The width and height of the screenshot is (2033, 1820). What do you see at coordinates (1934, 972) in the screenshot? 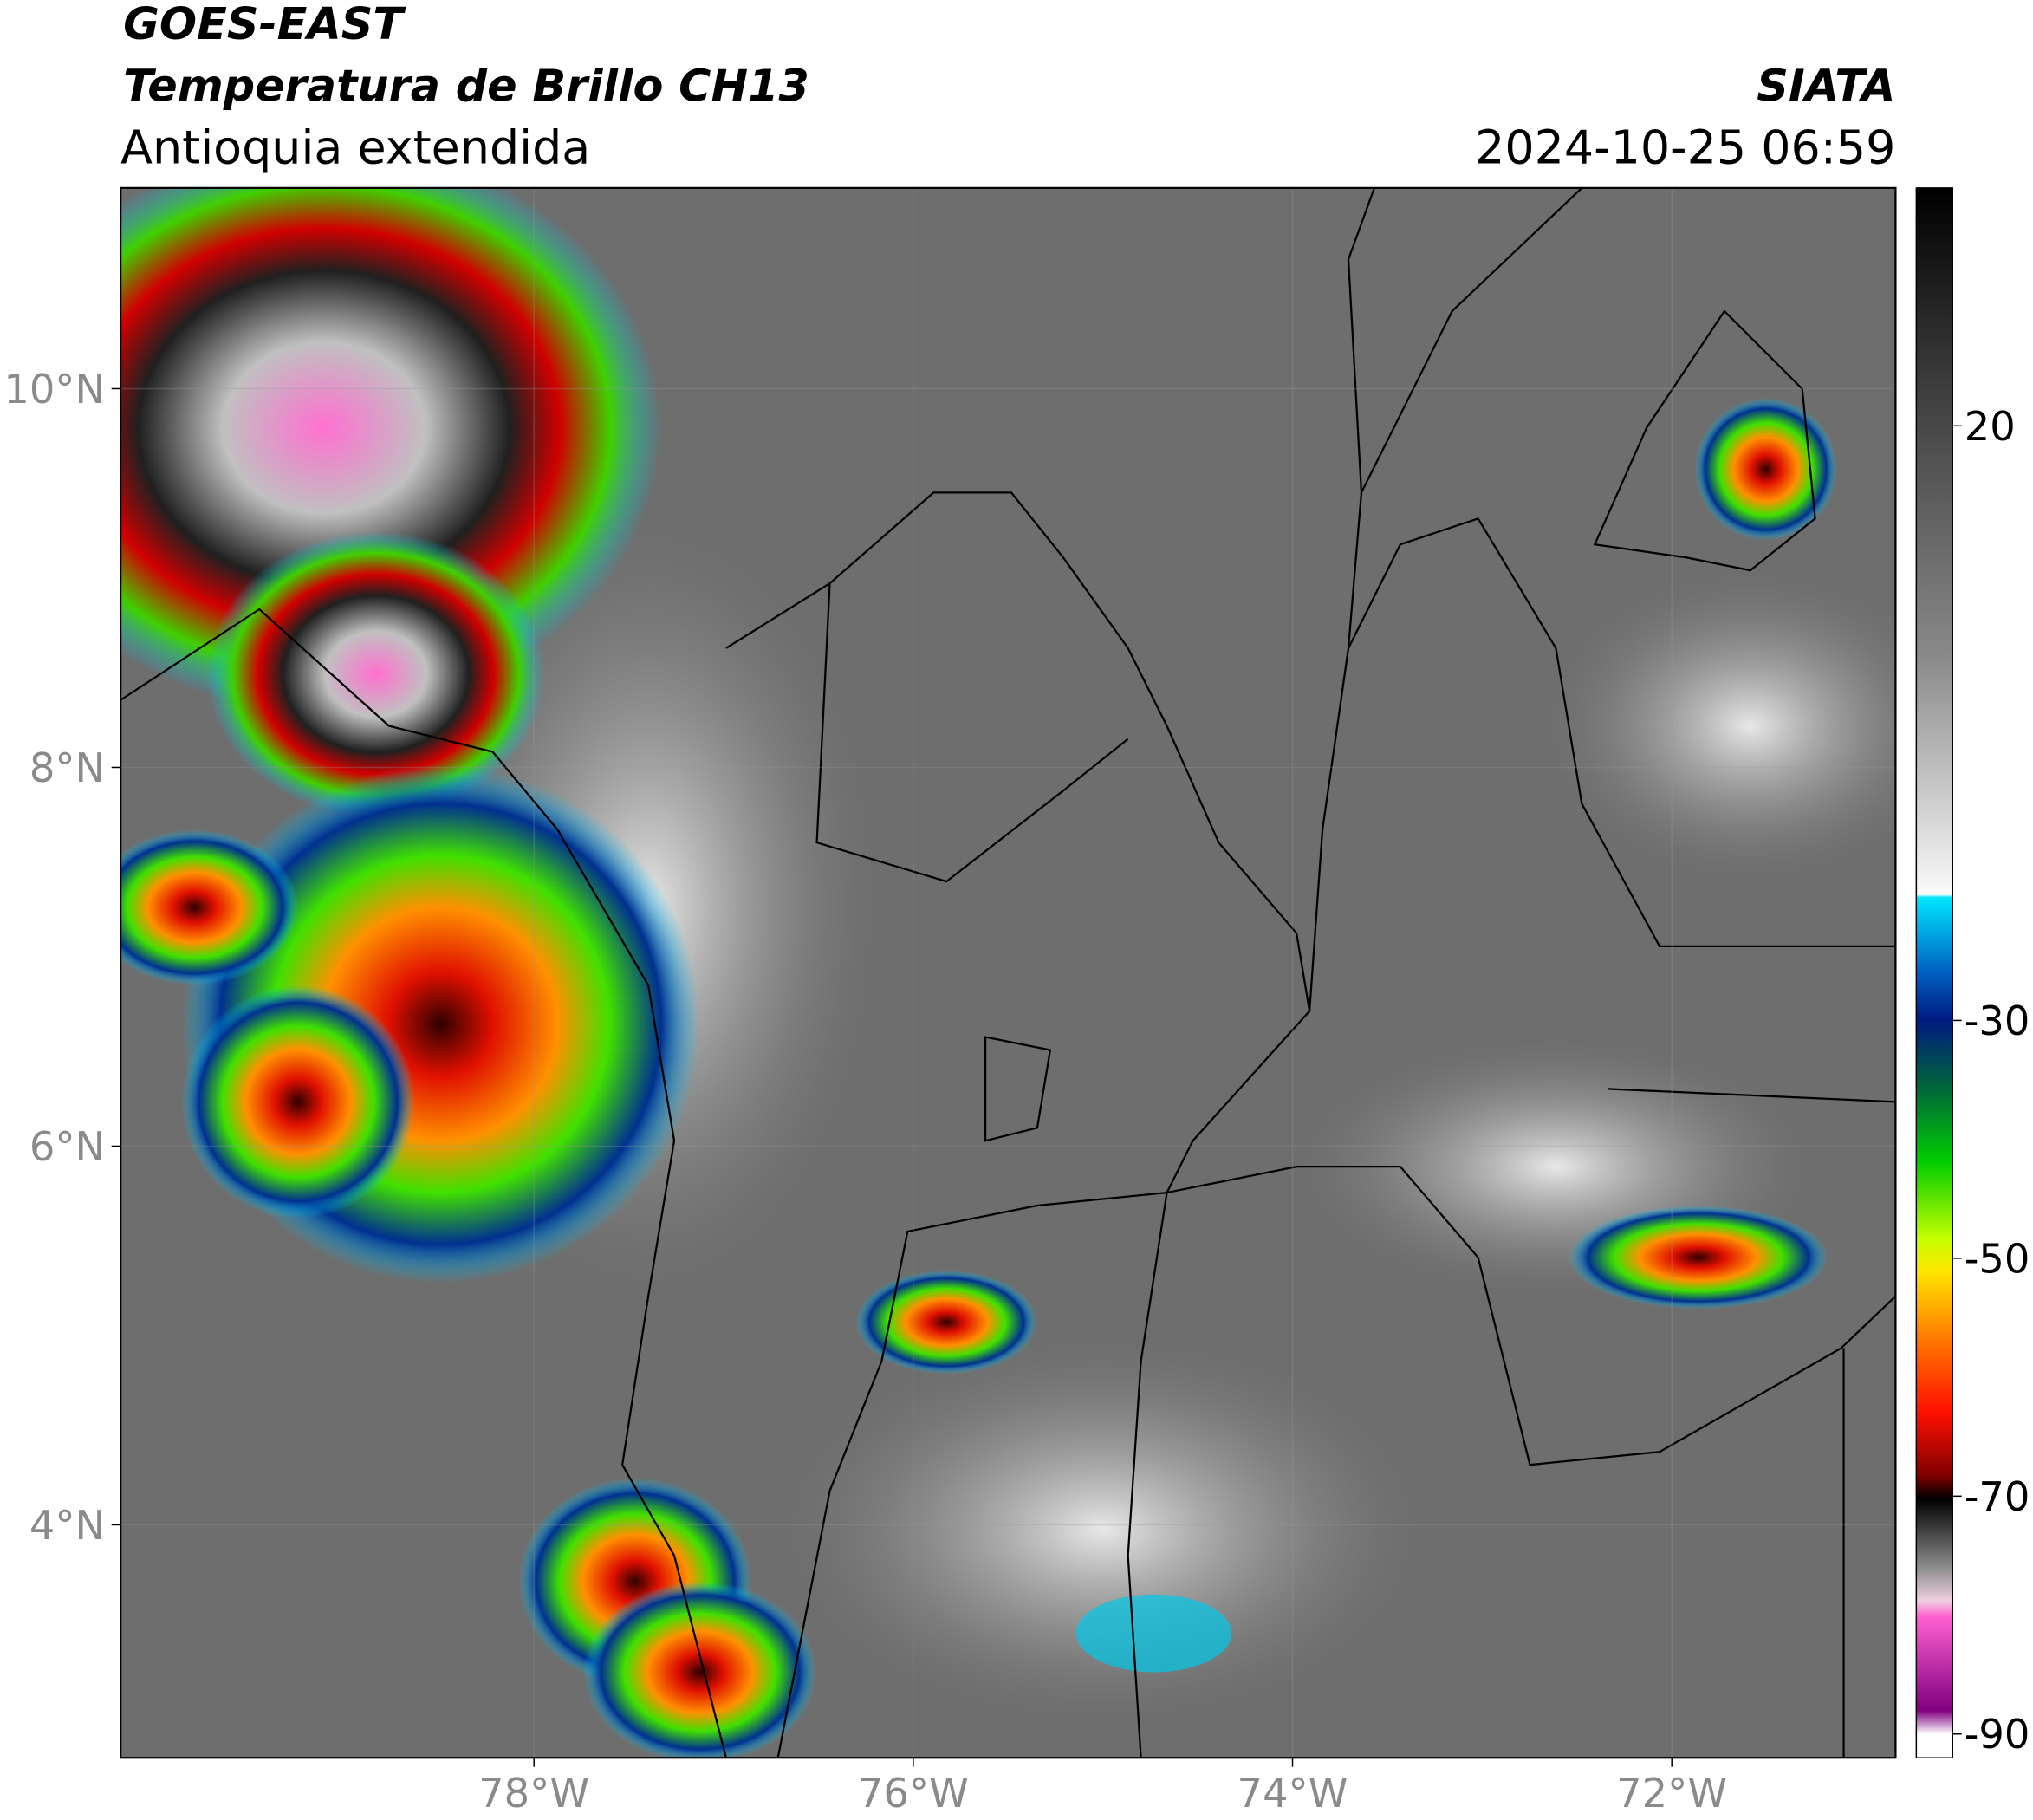
I see `colorbar` at bounding box center [1934, 972].